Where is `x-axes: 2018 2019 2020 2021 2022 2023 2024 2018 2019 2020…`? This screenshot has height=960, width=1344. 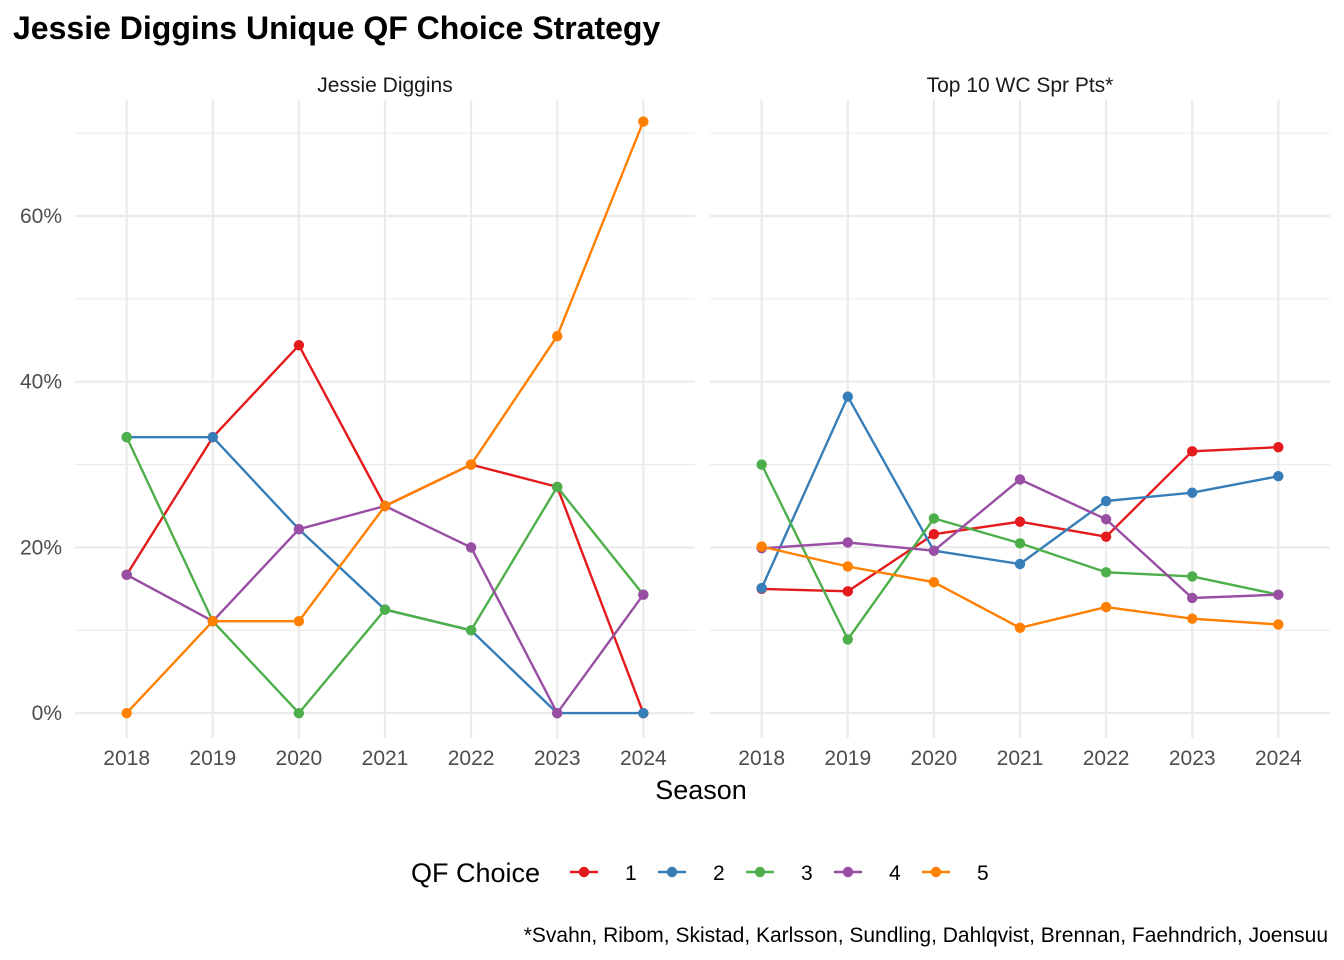
x-axes: 2018 2019 2020 2021 2022 2023 2024 2018 2019 2020… is located at coordinates (702, 758).